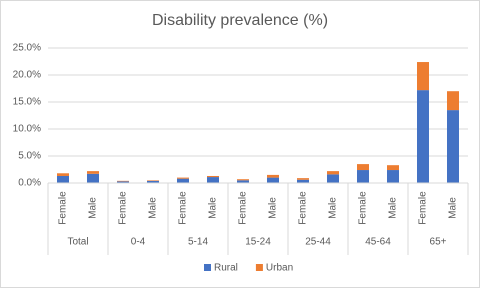 The width and height of the screenshot is (481, 289). Describe the element at coordinates (279, 268) in the screenshot. I see `legend-label: Urban` at that location.